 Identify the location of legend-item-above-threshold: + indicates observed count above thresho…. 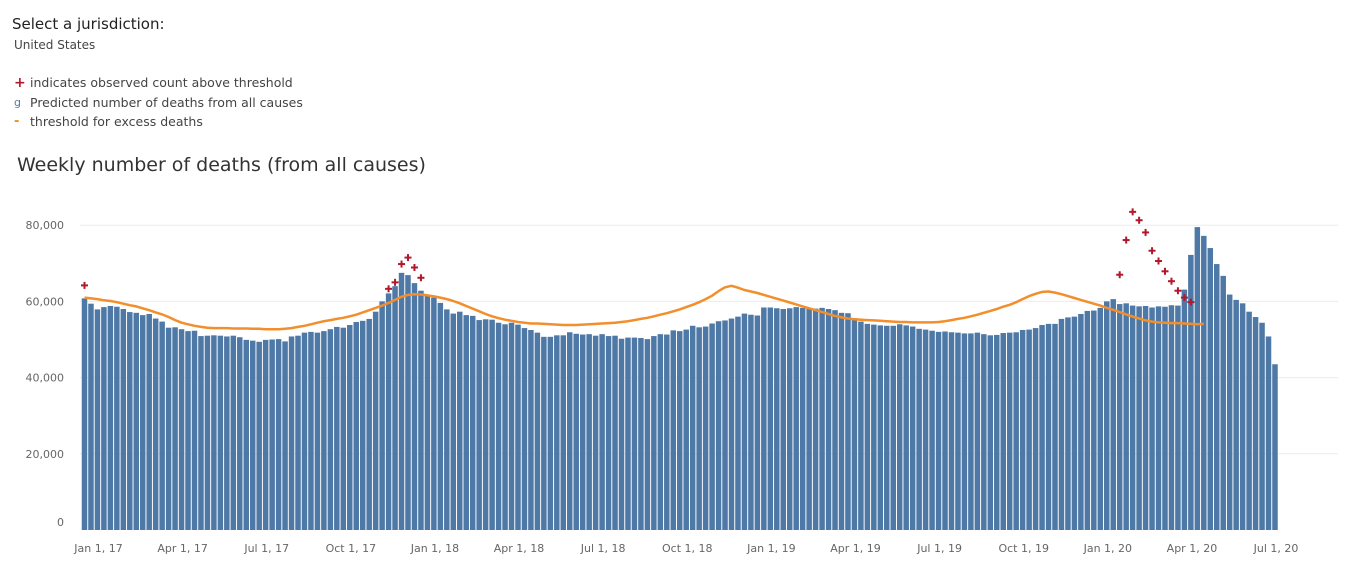
(158, 83).